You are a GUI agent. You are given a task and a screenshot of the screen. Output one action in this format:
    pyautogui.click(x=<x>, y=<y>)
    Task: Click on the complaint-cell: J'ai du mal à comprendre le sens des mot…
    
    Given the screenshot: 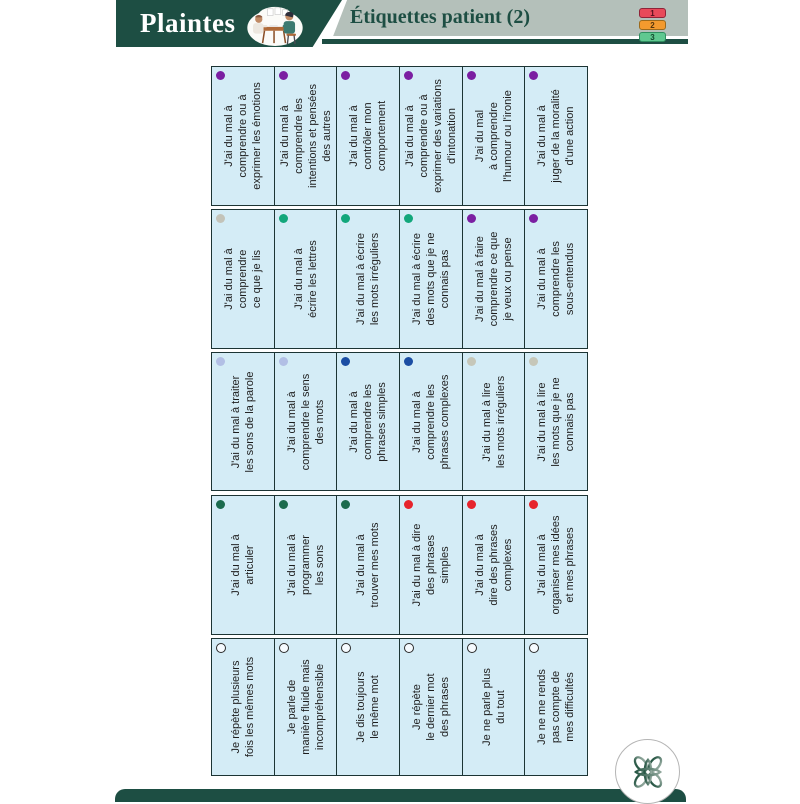 What is the action you would take?
    pyautogui.click(x=305, y=421)
    